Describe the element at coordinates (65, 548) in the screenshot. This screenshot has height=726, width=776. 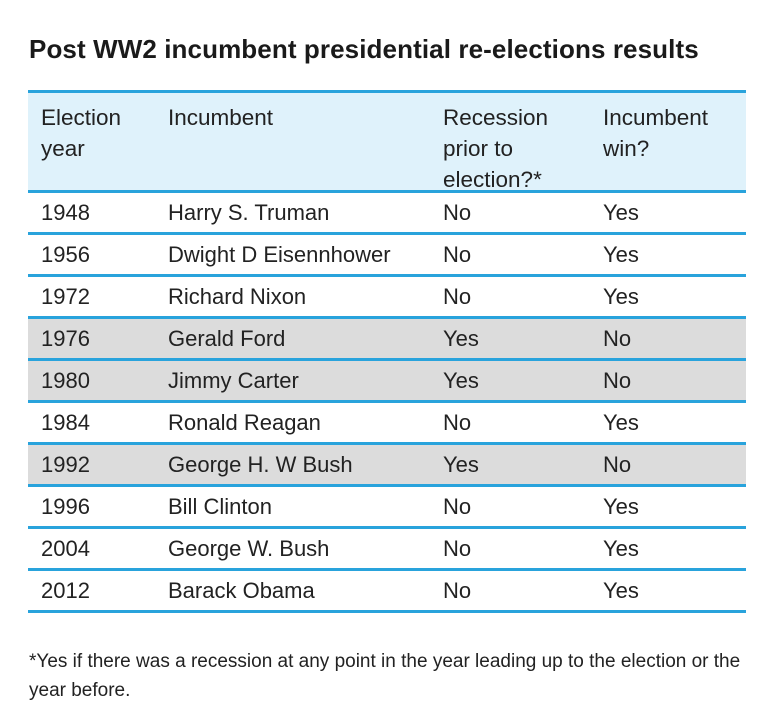
I see `year-cell: 2004` at that location.